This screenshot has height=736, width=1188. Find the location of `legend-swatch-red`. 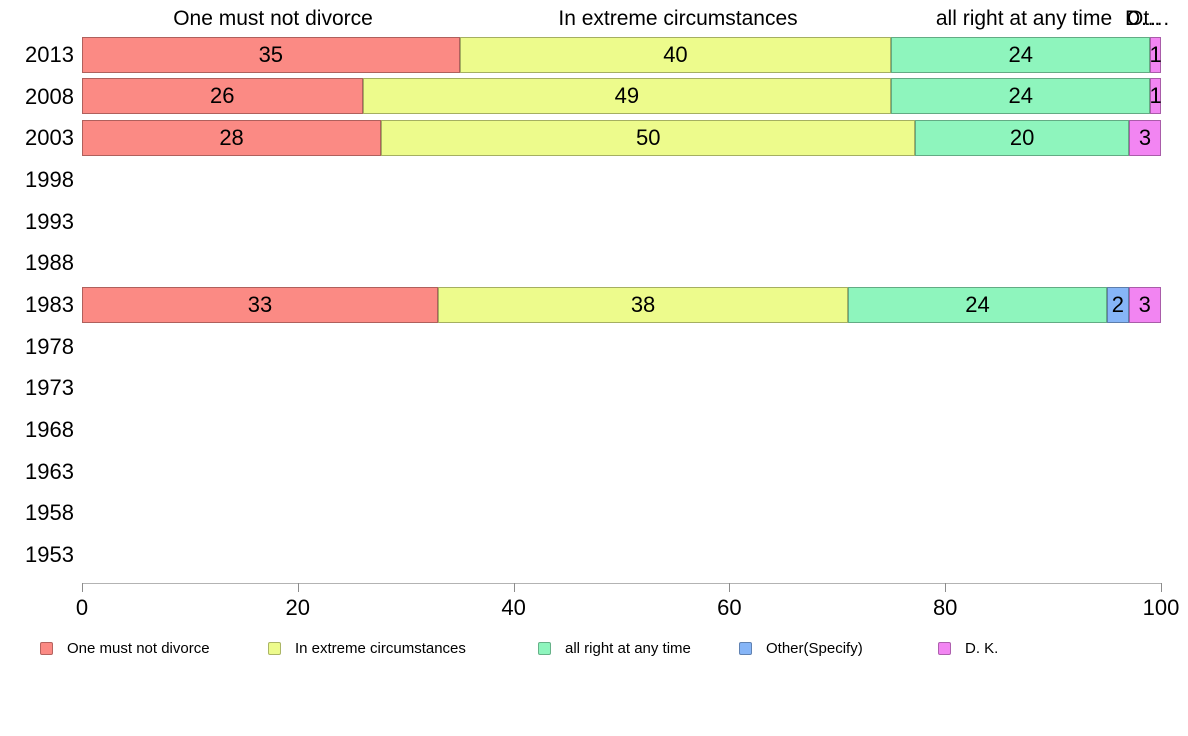

legend-swatch-red is located at coordinates (46, 648).